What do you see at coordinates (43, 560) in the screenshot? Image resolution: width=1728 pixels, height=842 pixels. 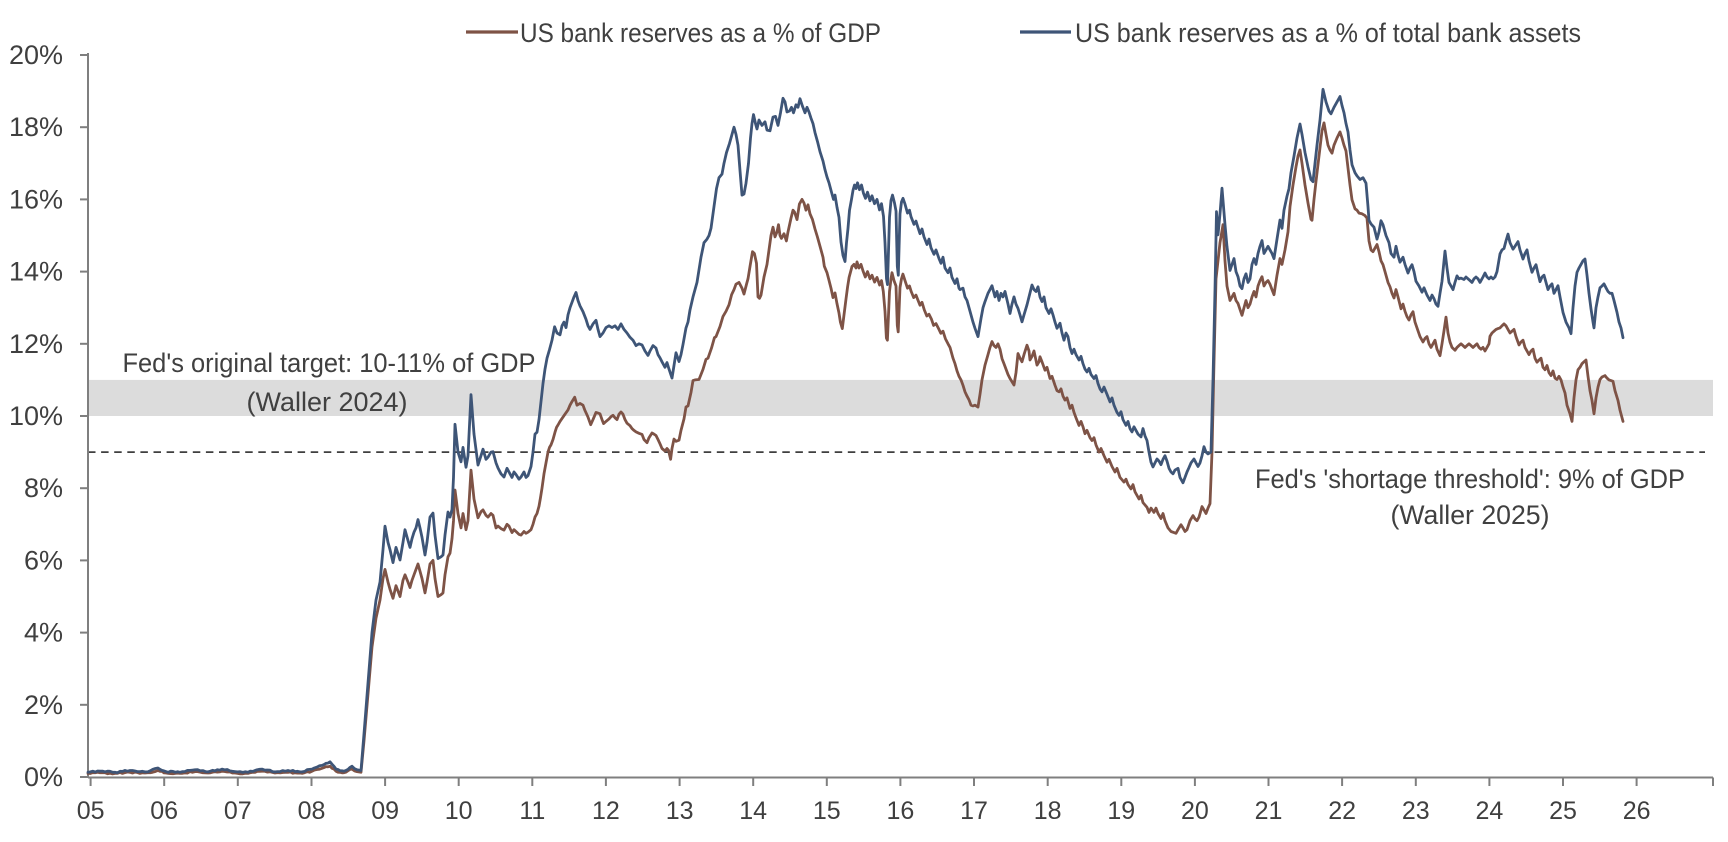 I see `svg-text: 6%` at bounding box center [43, 560].